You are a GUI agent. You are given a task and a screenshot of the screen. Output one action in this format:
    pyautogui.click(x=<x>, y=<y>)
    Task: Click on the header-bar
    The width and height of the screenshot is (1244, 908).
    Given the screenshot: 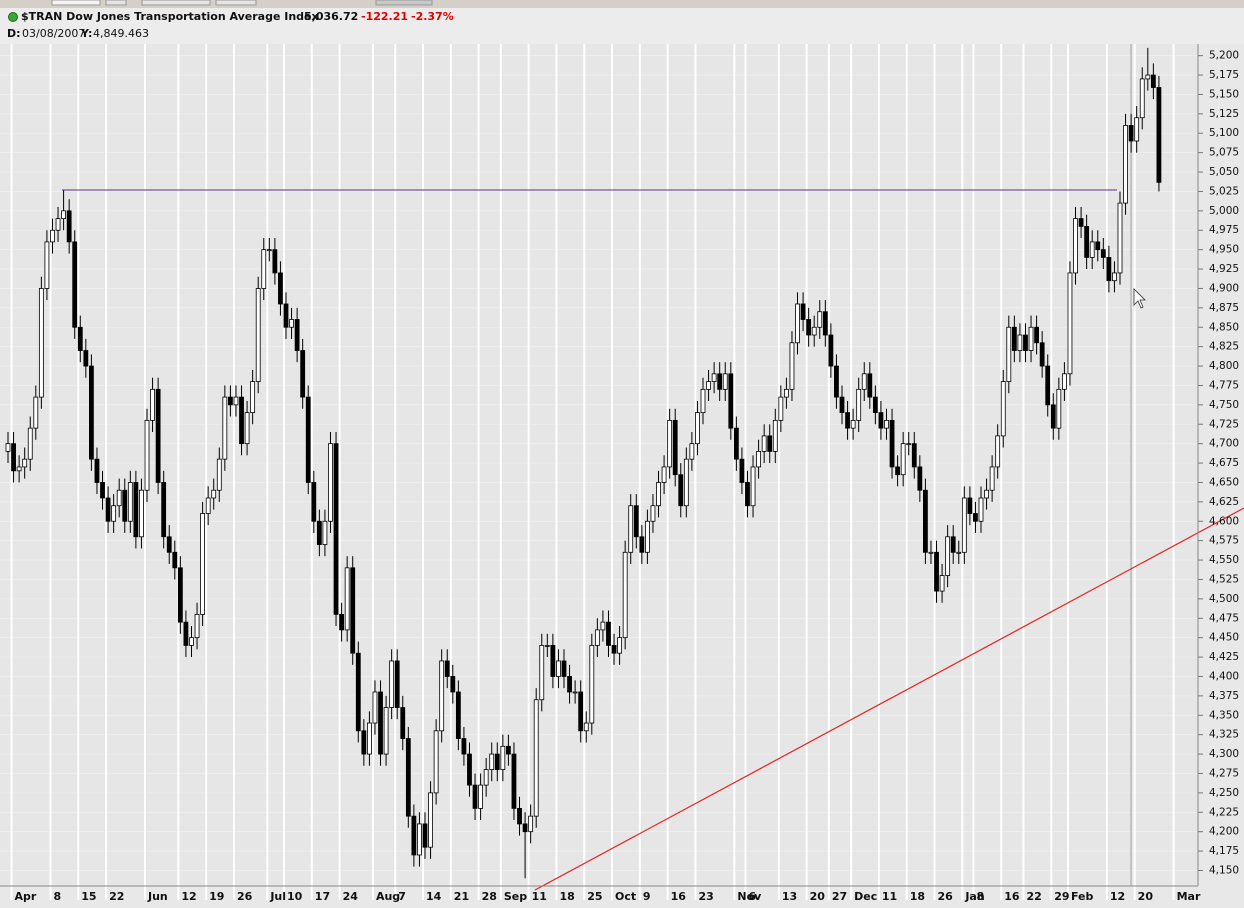 What is the action you would take?
    pyautogui.click(x=622, y=26)
    